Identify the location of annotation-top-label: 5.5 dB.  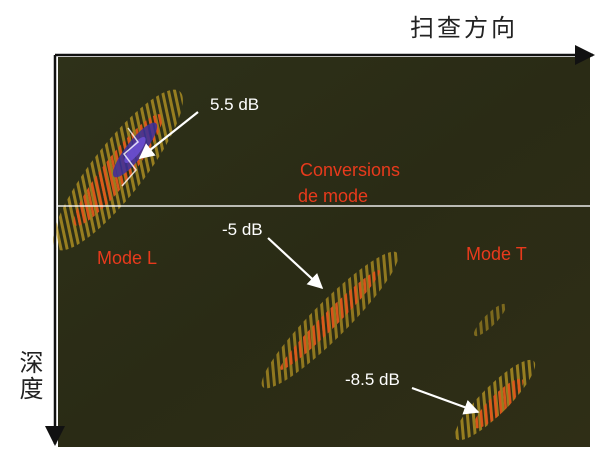
(234, 104).